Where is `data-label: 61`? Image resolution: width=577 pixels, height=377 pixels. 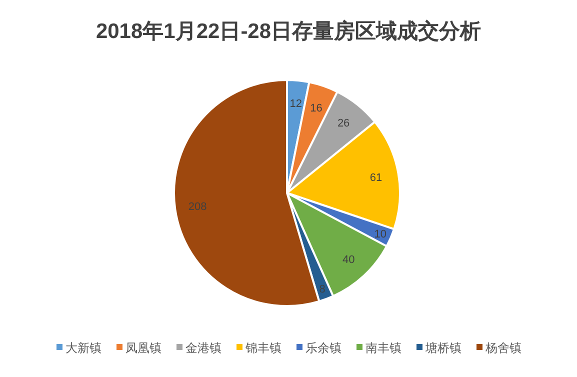 data-label: 61 is located at coordinates (376, 178).